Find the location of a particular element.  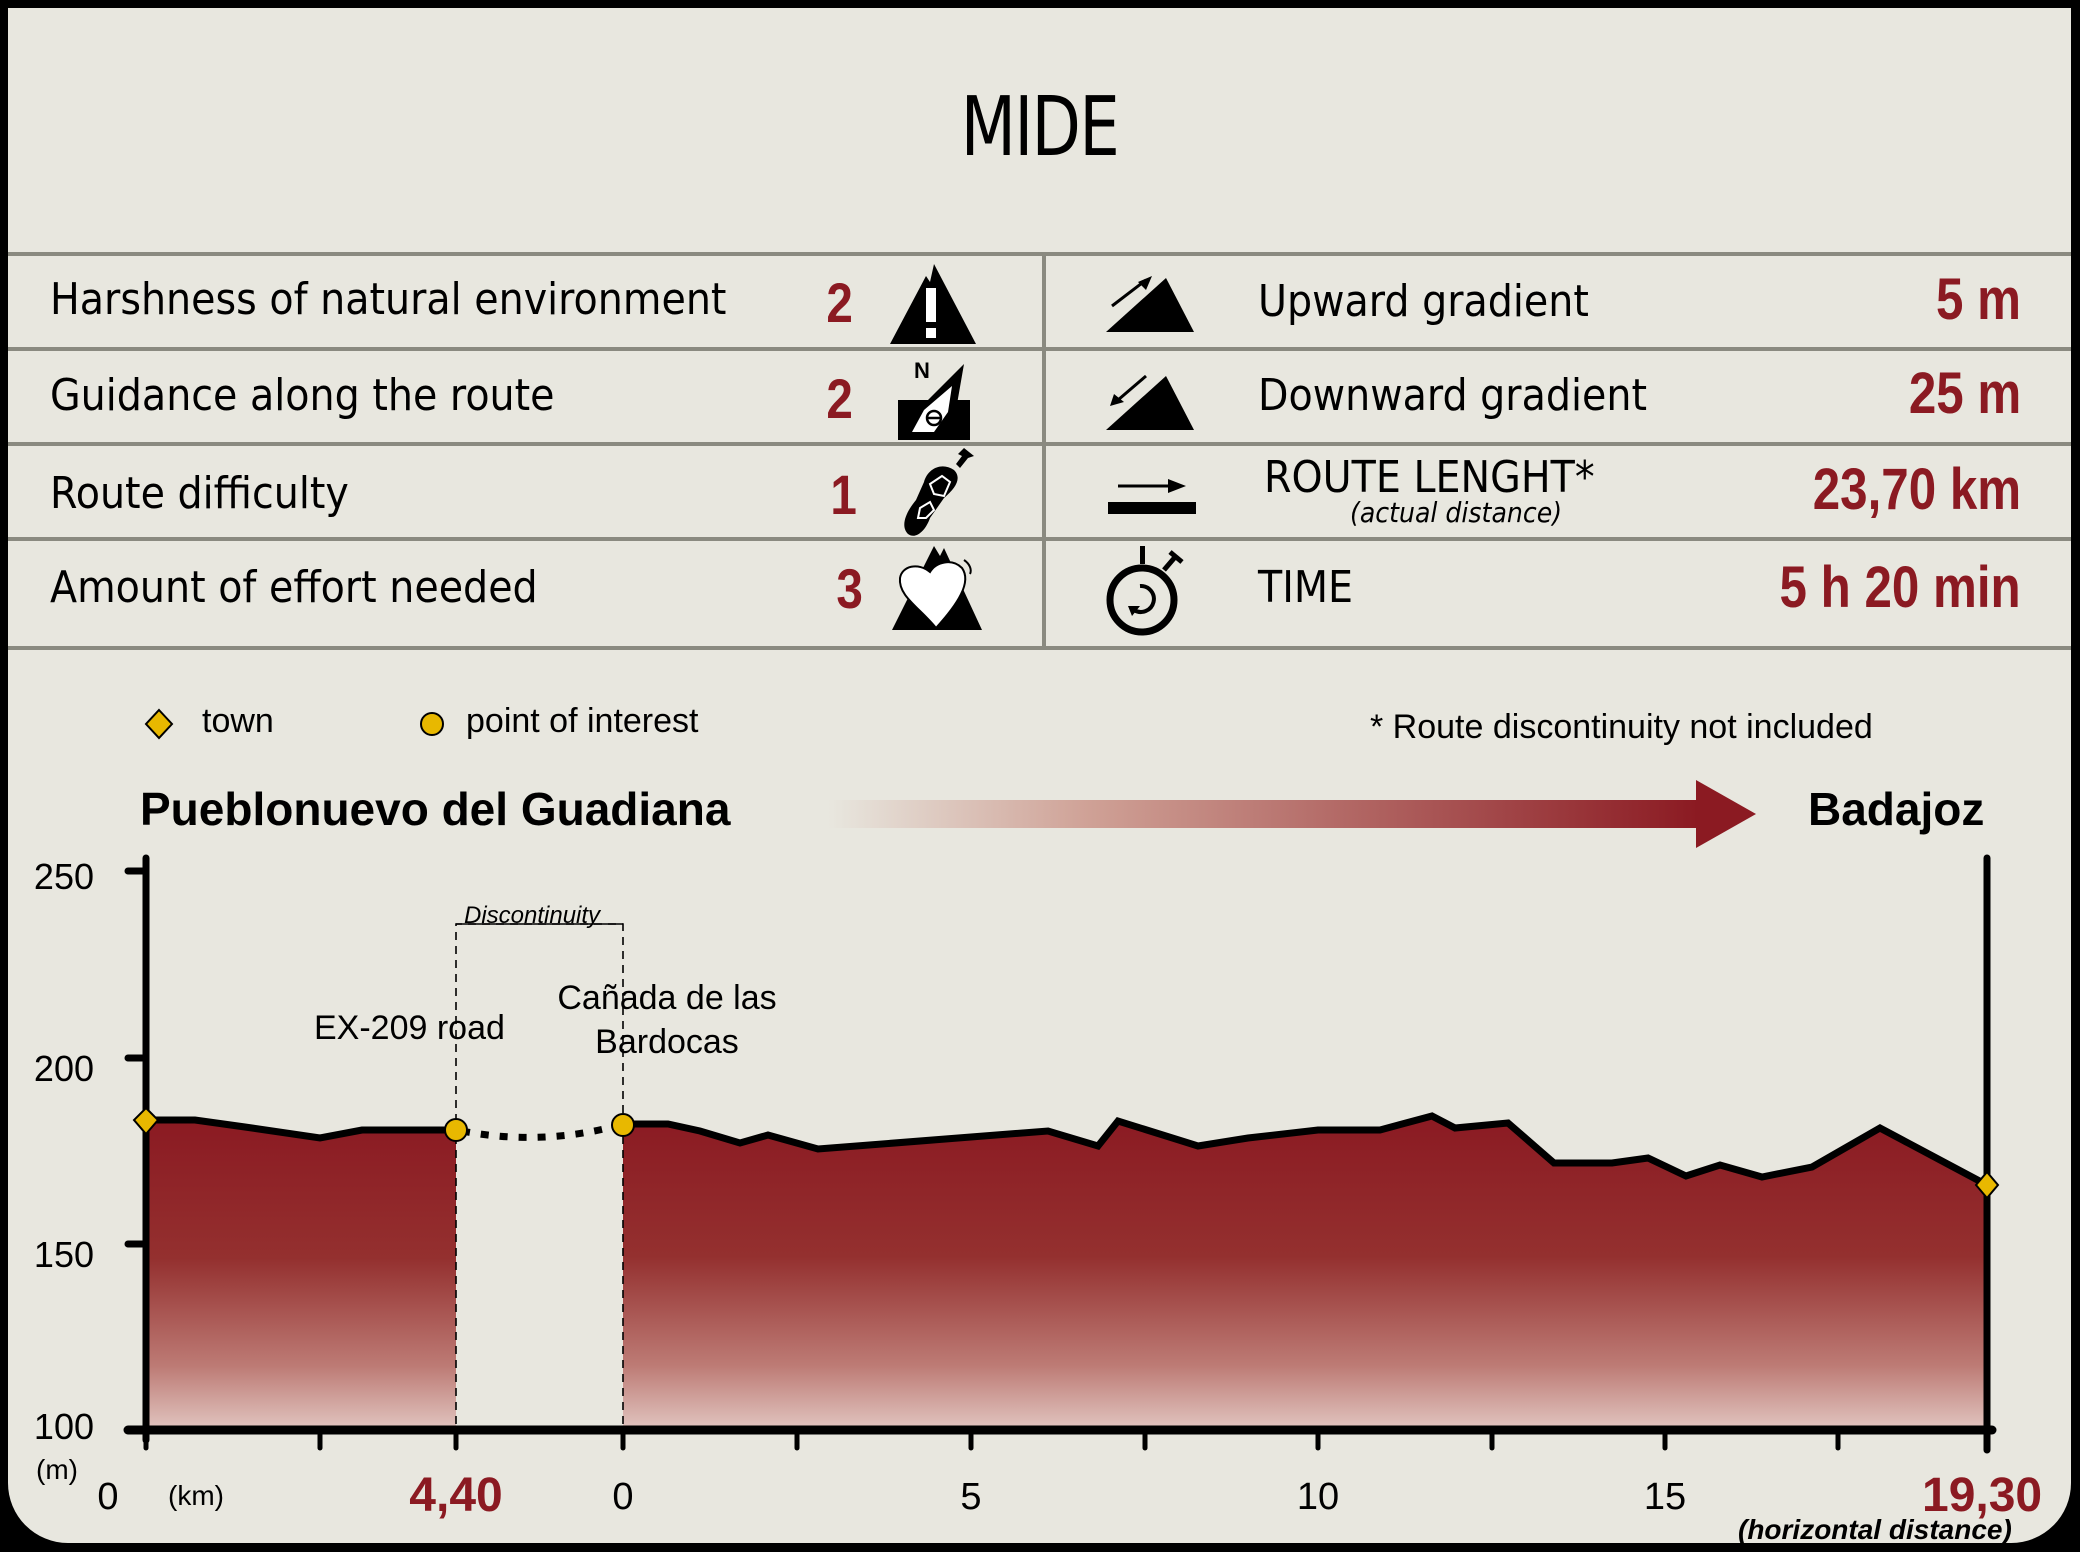

x-tick-4-40: 4,40 is located at coordinates (456, 1495).